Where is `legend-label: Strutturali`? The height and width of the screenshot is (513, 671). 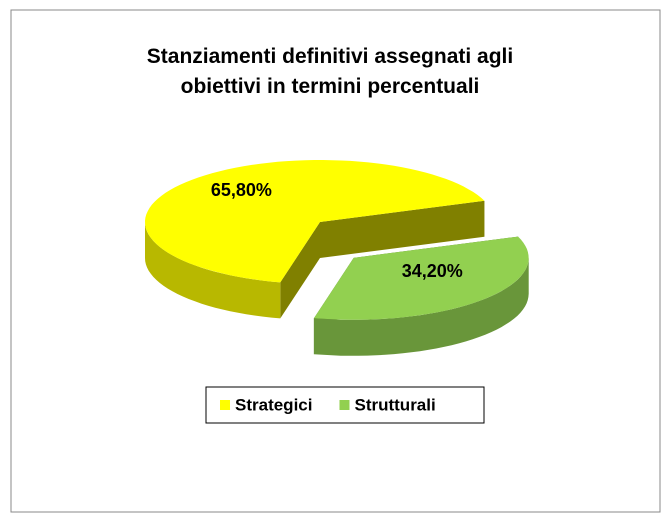 legend-label: Strutturali is located at coordinates (394, 404).